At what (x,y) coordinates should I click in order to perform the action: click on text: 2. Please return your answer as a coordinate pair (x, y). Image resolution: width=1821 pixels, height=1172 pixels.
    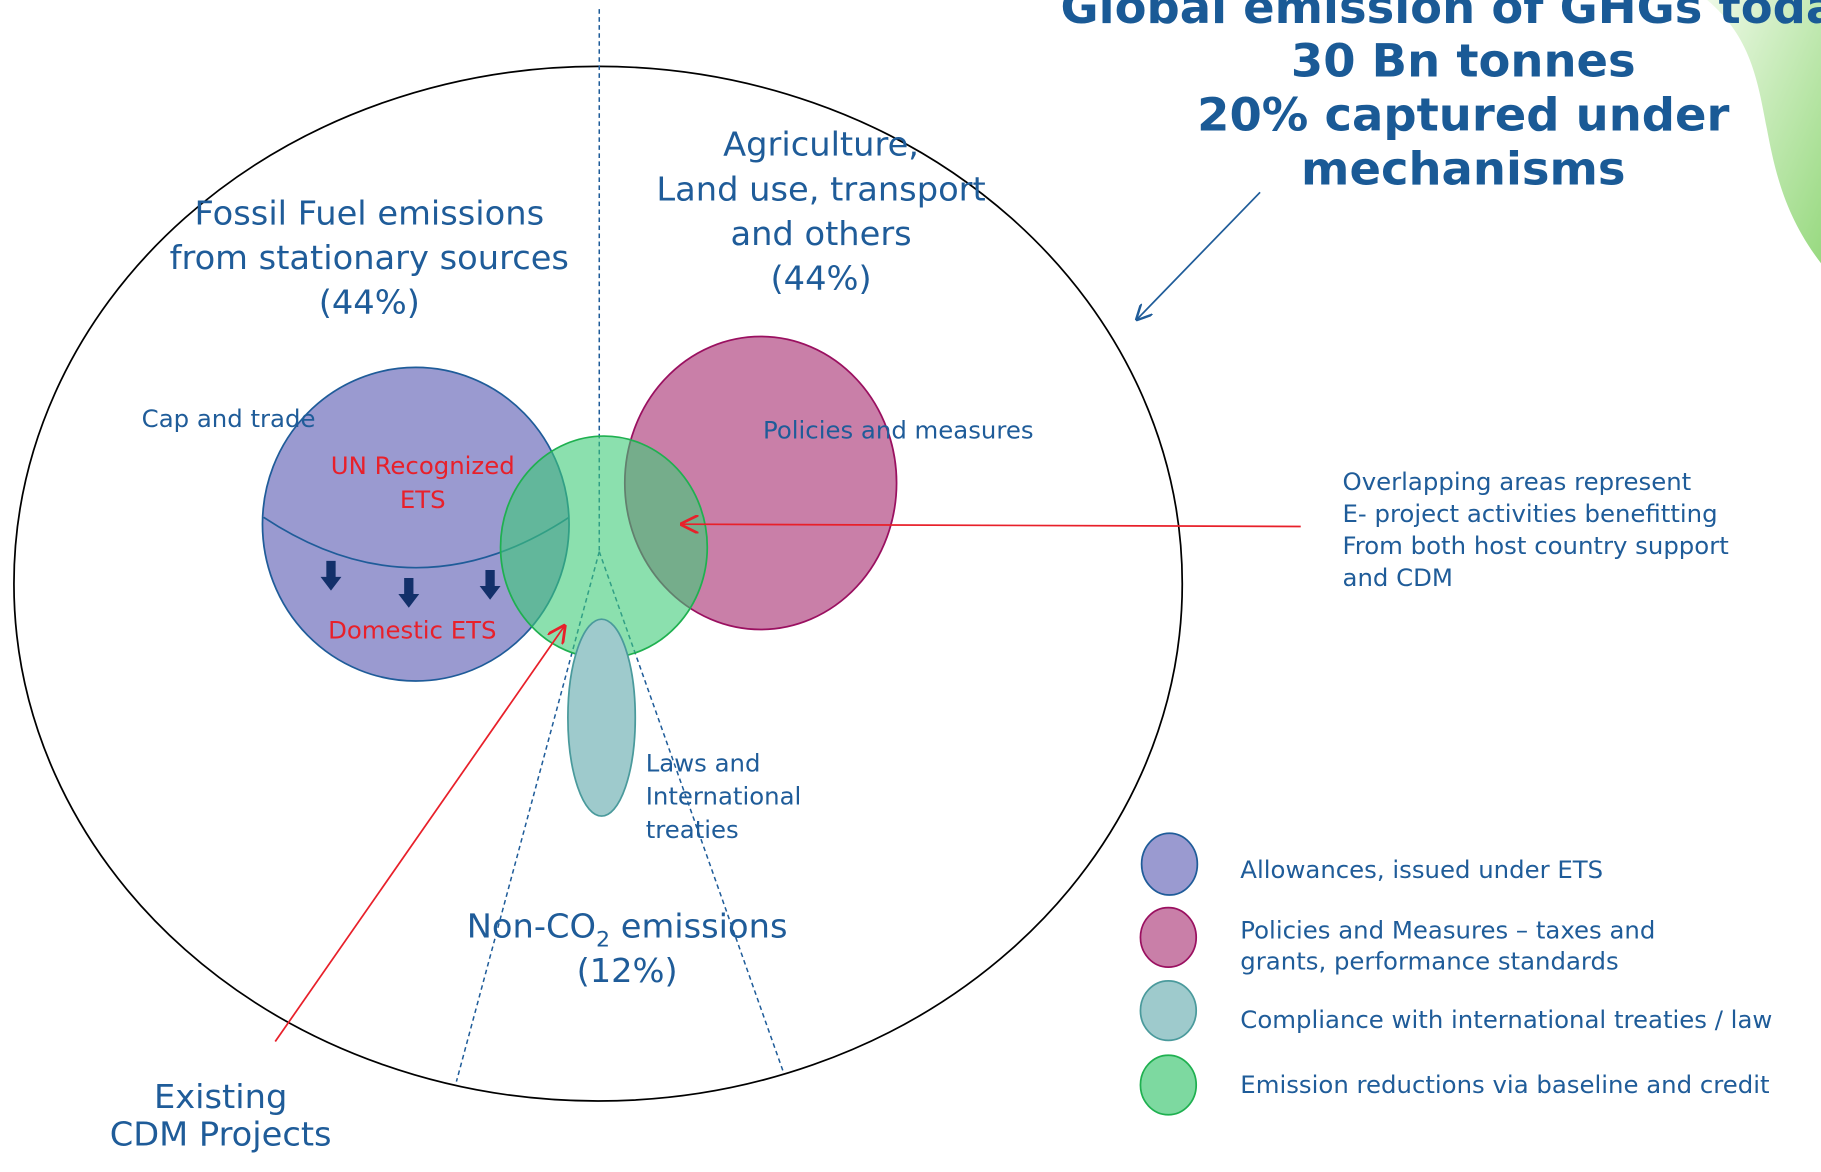
    Looking at the image, I should click on (603, 940).